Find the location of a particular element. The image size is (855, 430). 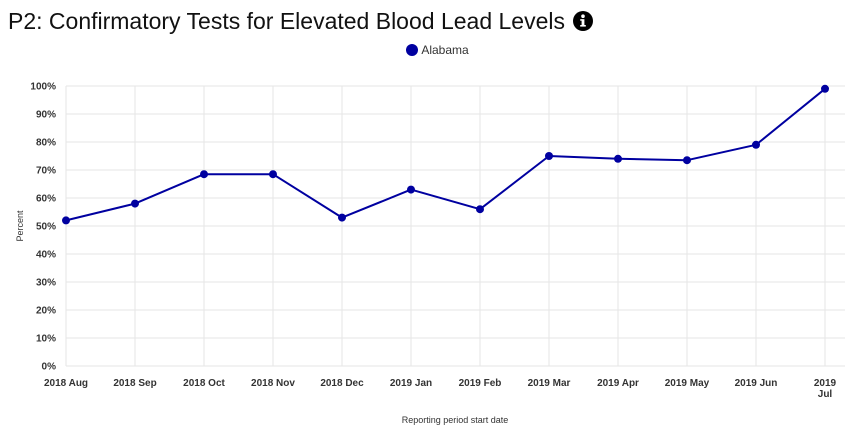

x-axis-title: Reporting period start date is located at coordinates (455, 420).